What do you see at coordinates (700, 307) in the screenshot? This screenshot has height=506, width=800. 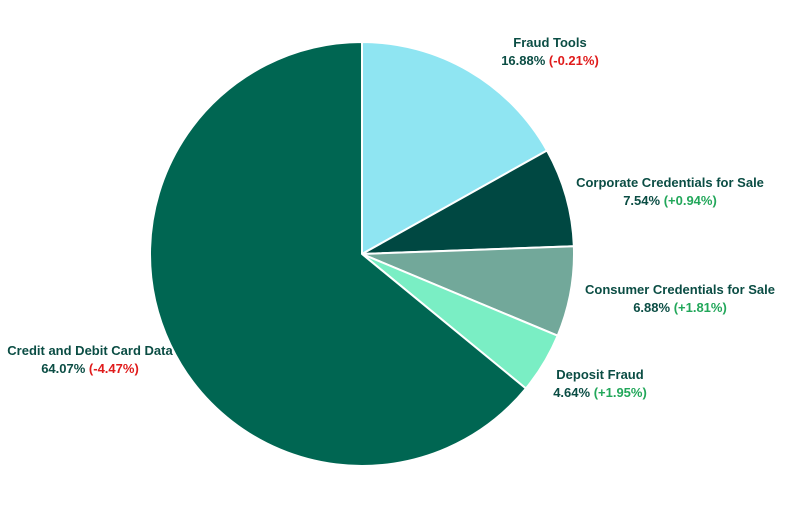 I see `label-change: (+1.81%)` at bounding box center [700, 307].